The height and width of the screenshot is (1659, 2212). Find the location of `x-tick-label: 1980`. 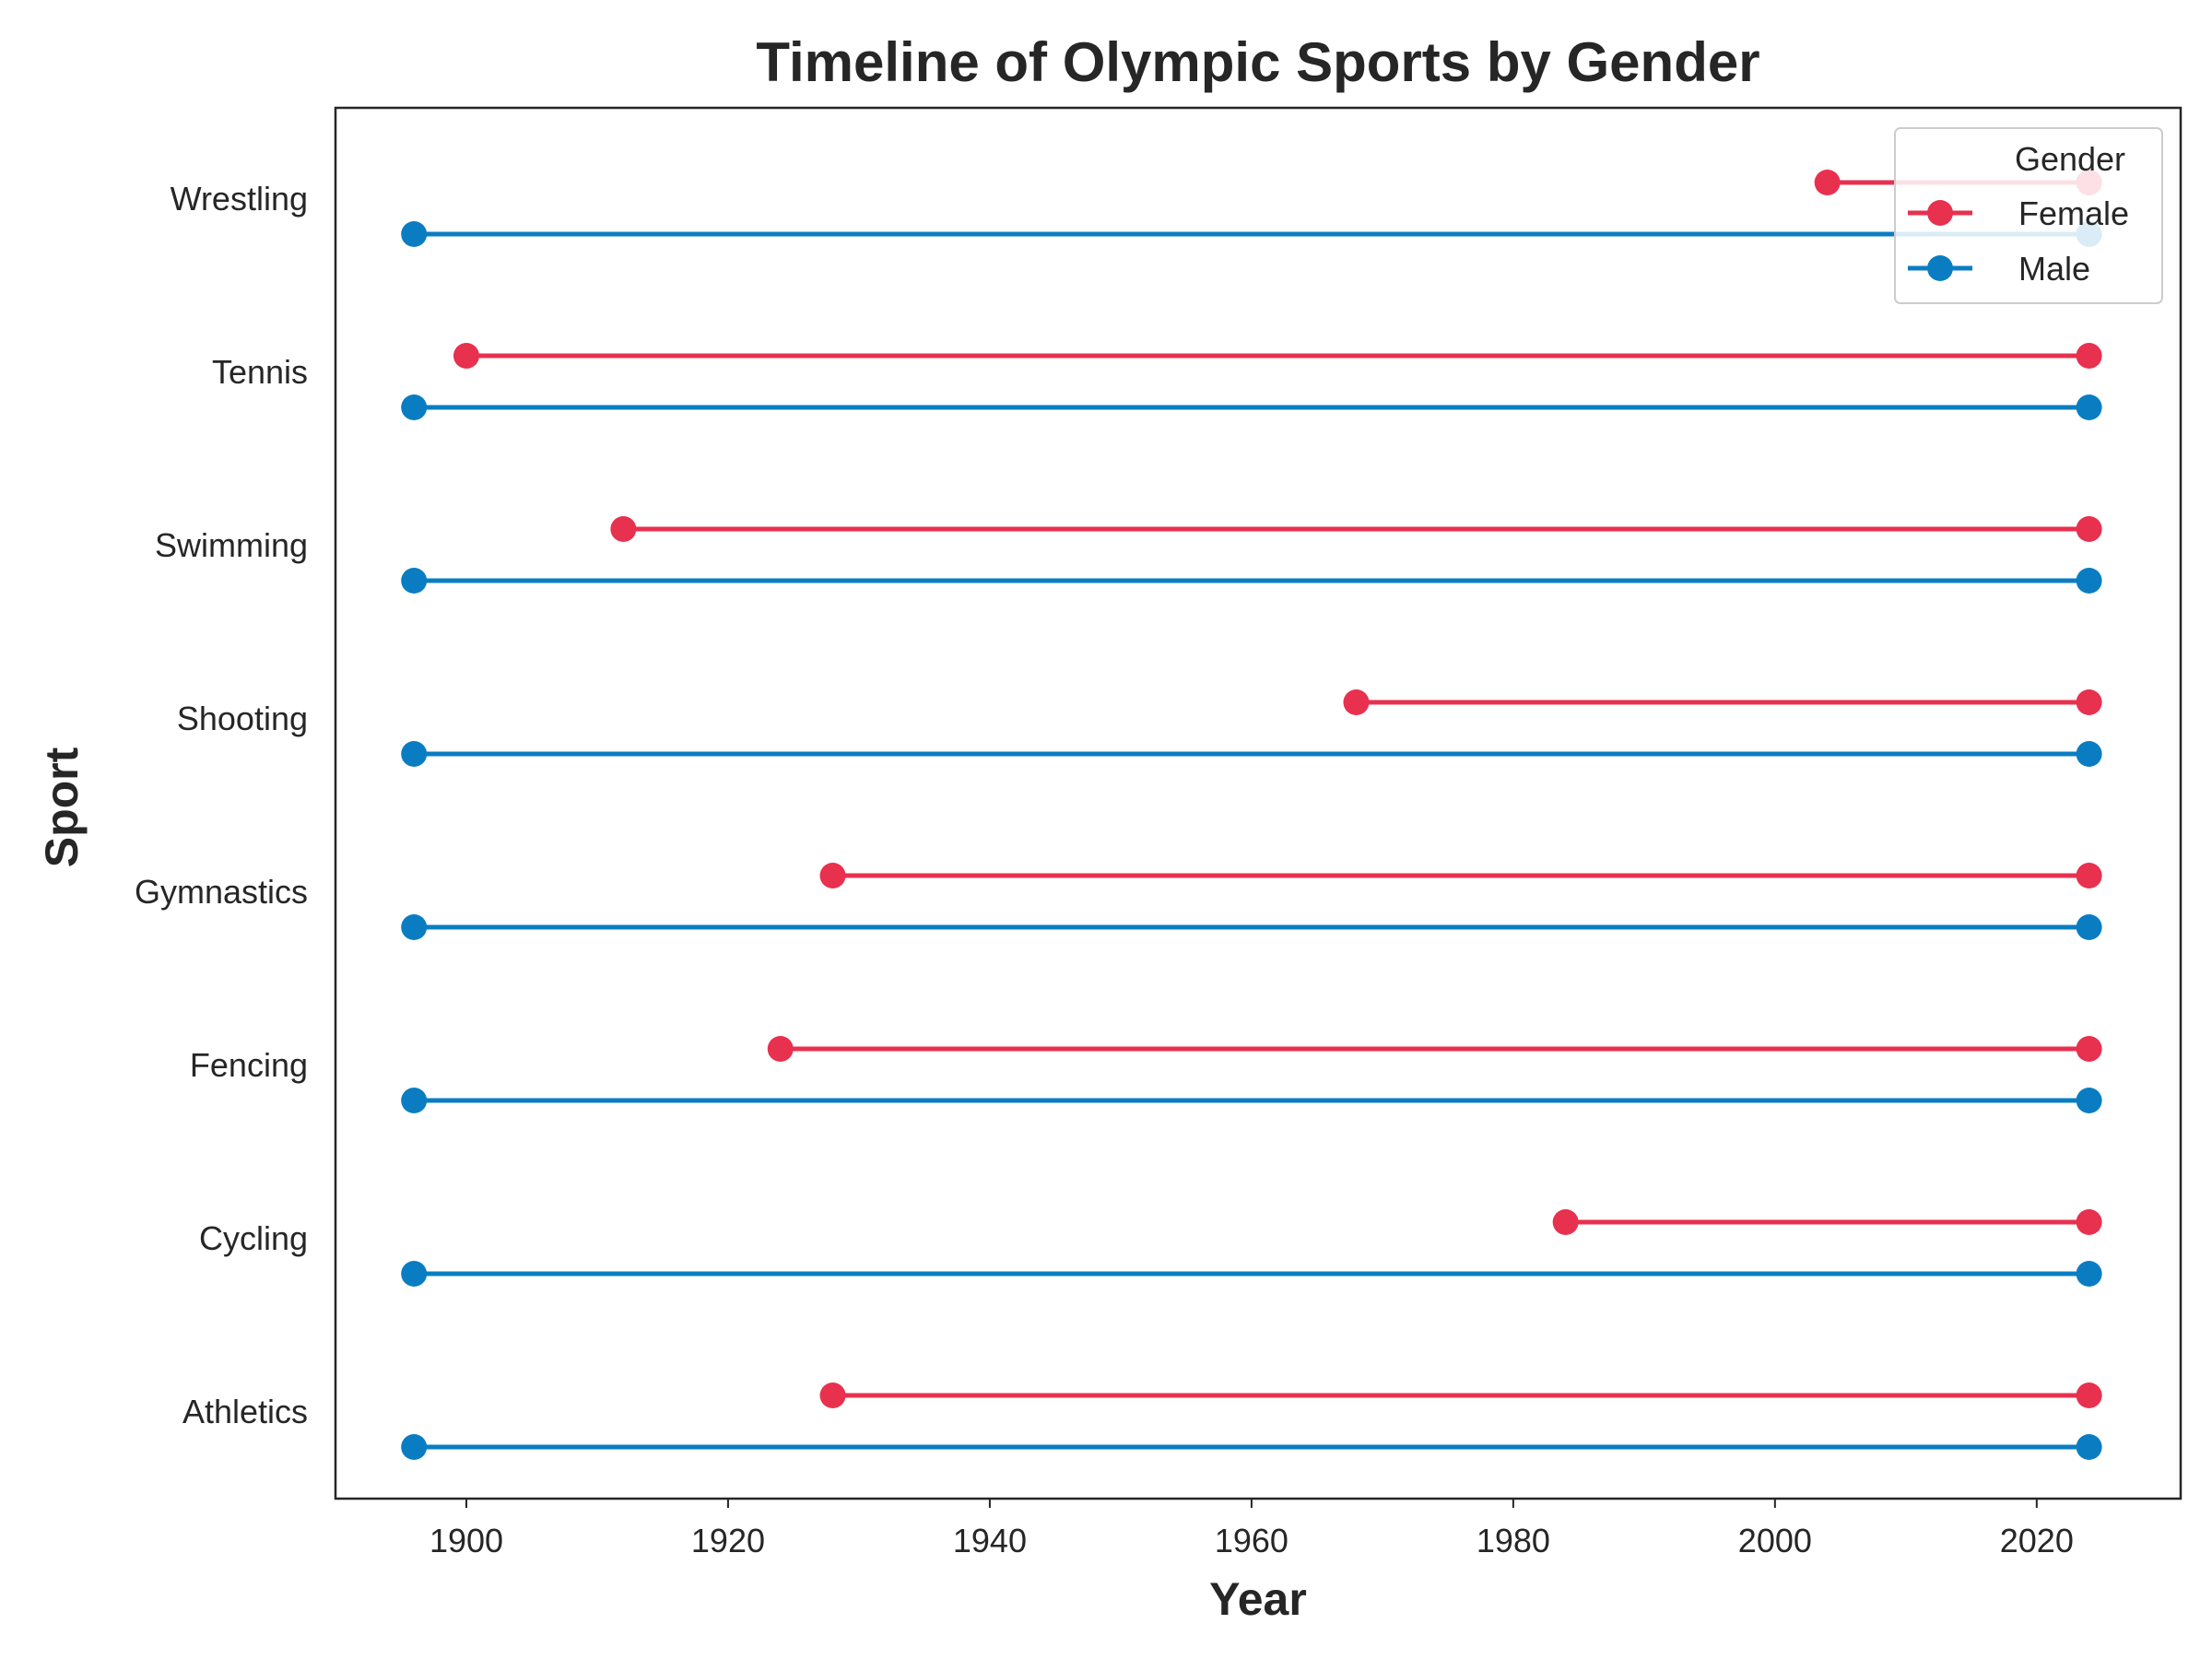

x-tick-label: 1980 is located at coordinates (1513, 1540).